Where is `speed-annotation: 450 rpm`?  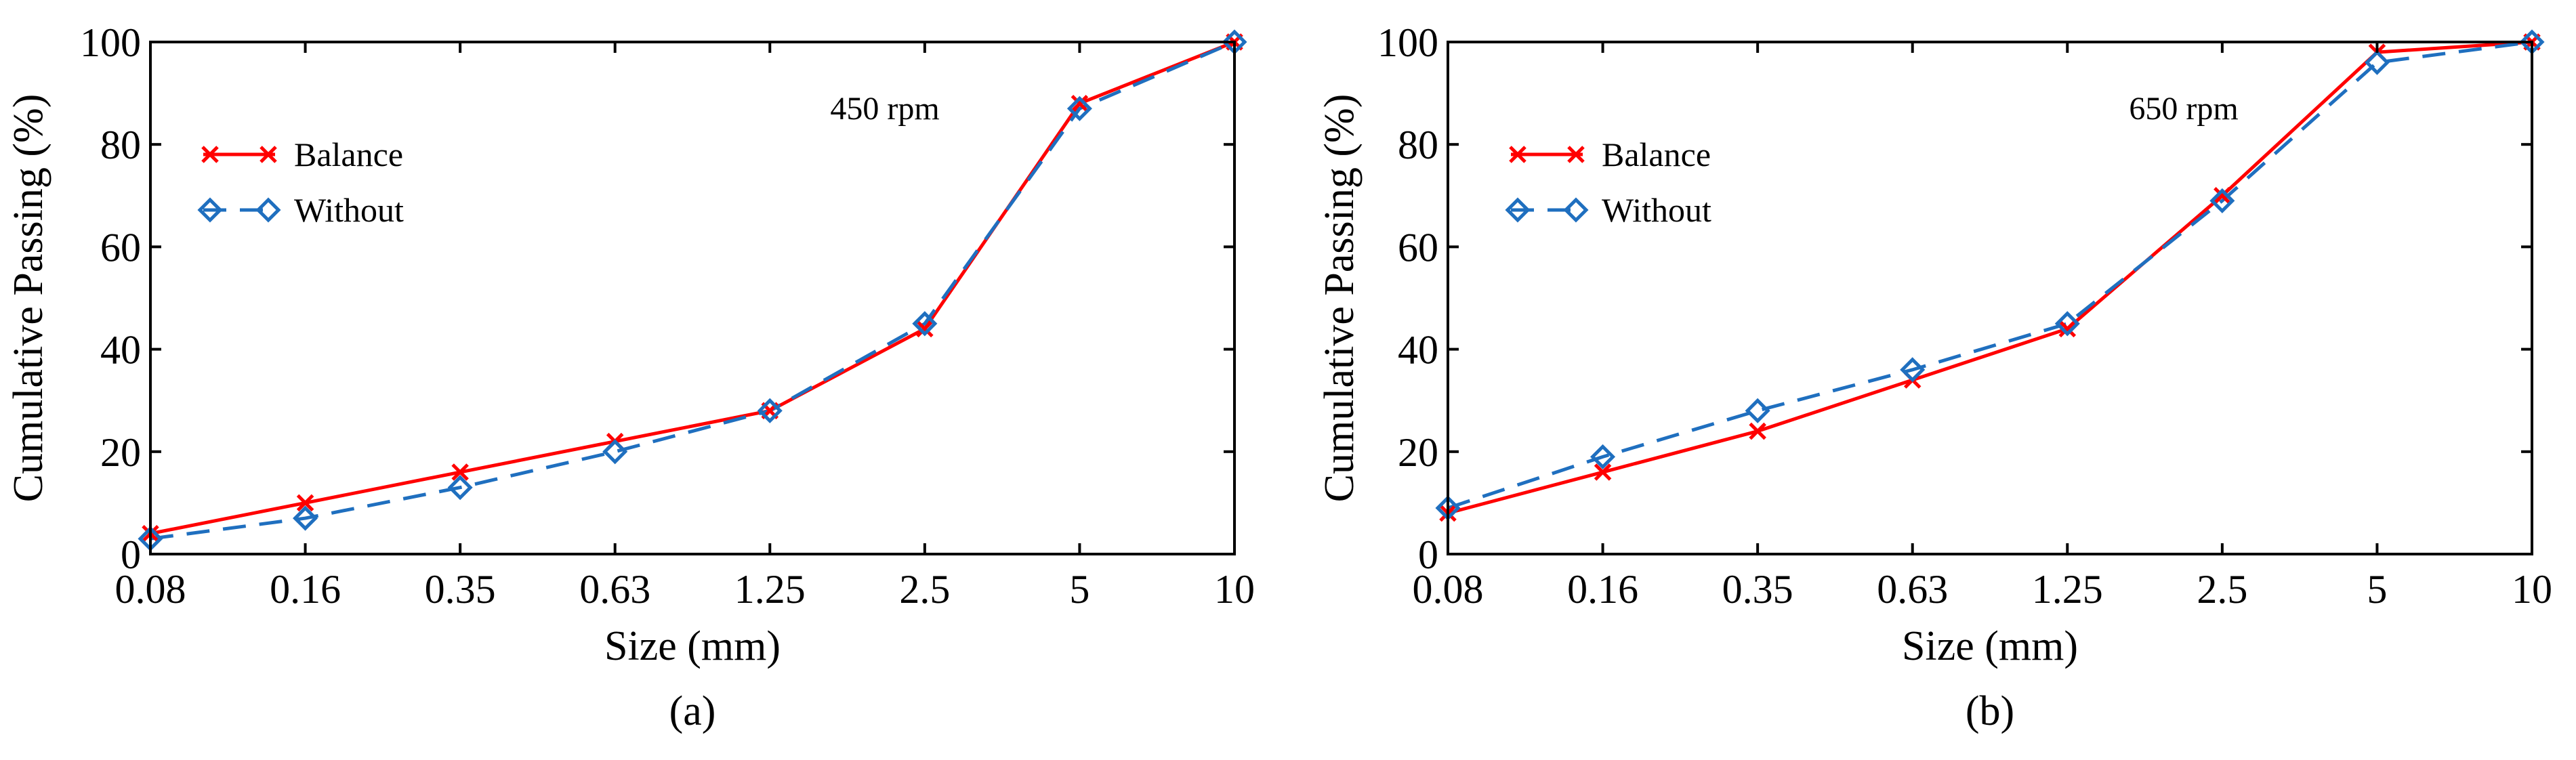
speed-annotation: 450 rpm is located at coordinates (884, 109).